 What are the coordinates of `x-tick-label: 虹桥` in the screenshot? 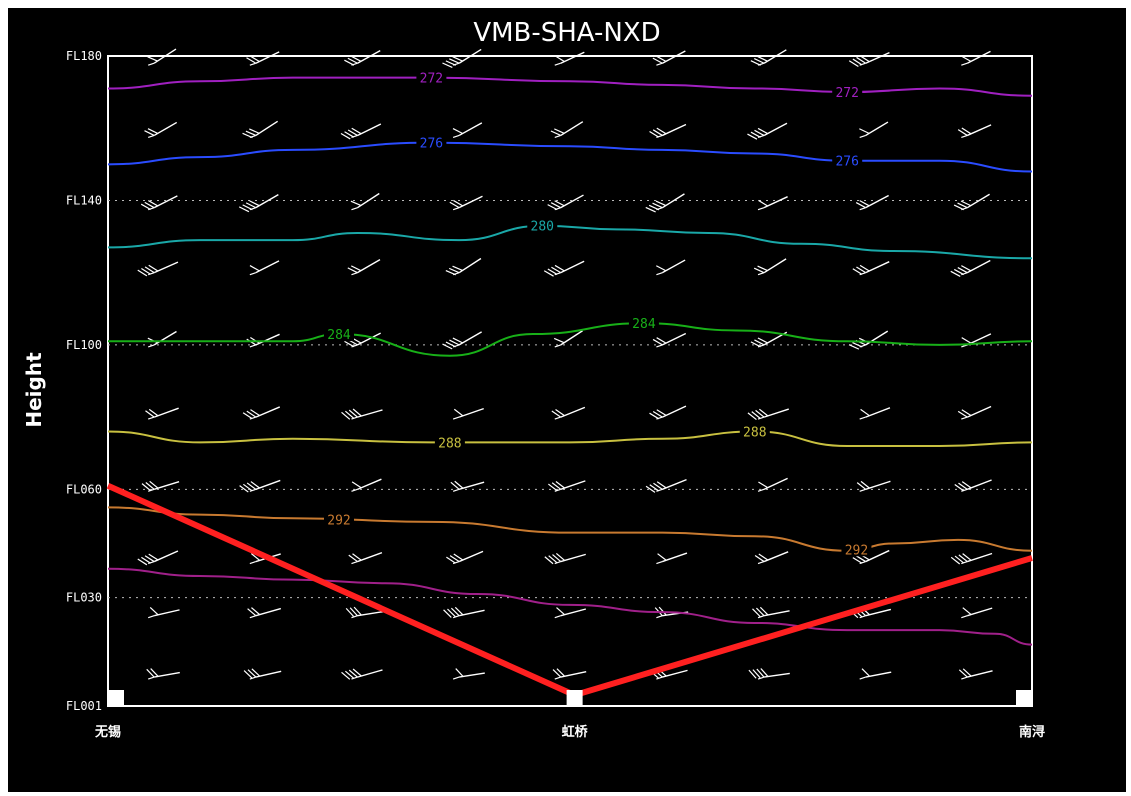 It's located at (575, 732).